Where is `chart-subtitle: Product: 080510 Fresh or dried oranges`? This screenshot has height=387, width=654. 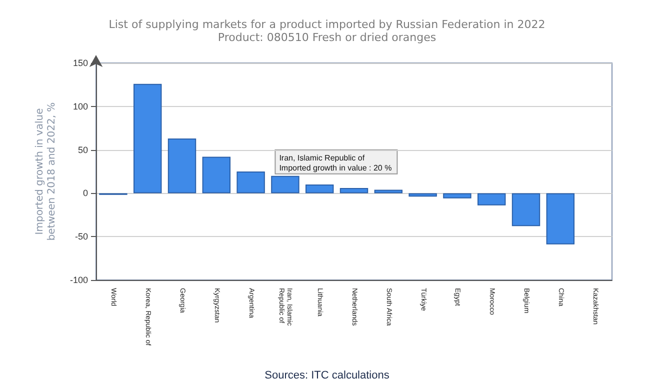
chart-subtitle: Product: 080510 Fresh or dried oranges is located at coordinates (327, 37).